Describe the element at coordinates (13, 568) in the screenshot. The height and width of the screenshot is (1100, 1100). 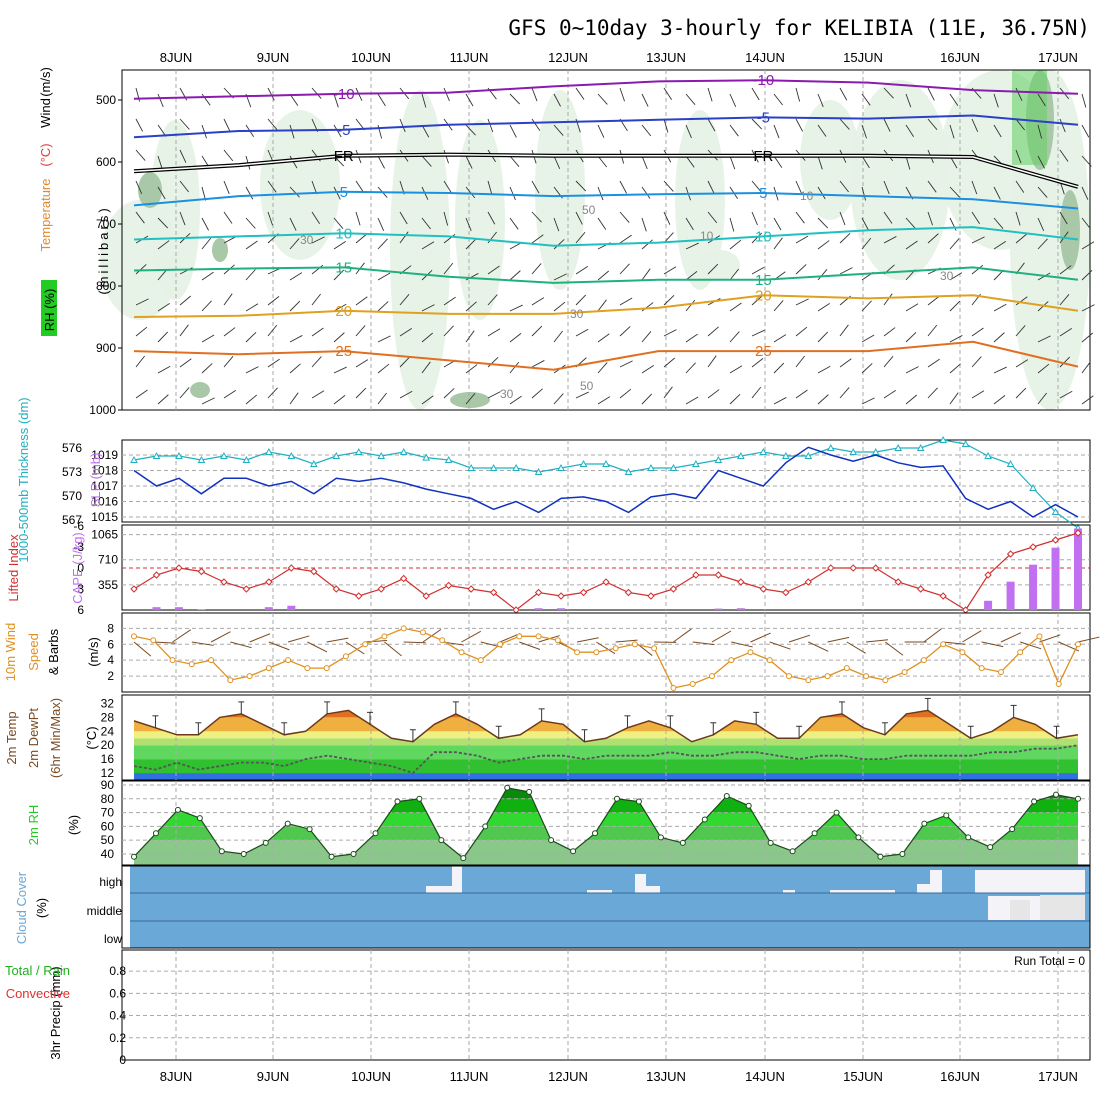
I see `li-axis-label: Lifted Index` at that location.